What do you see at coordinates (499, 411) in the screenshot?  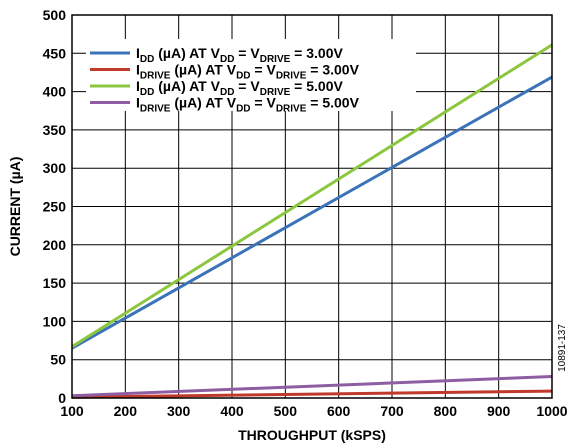 I see `x-tick-label: 900` at bounding box center [499, 411].